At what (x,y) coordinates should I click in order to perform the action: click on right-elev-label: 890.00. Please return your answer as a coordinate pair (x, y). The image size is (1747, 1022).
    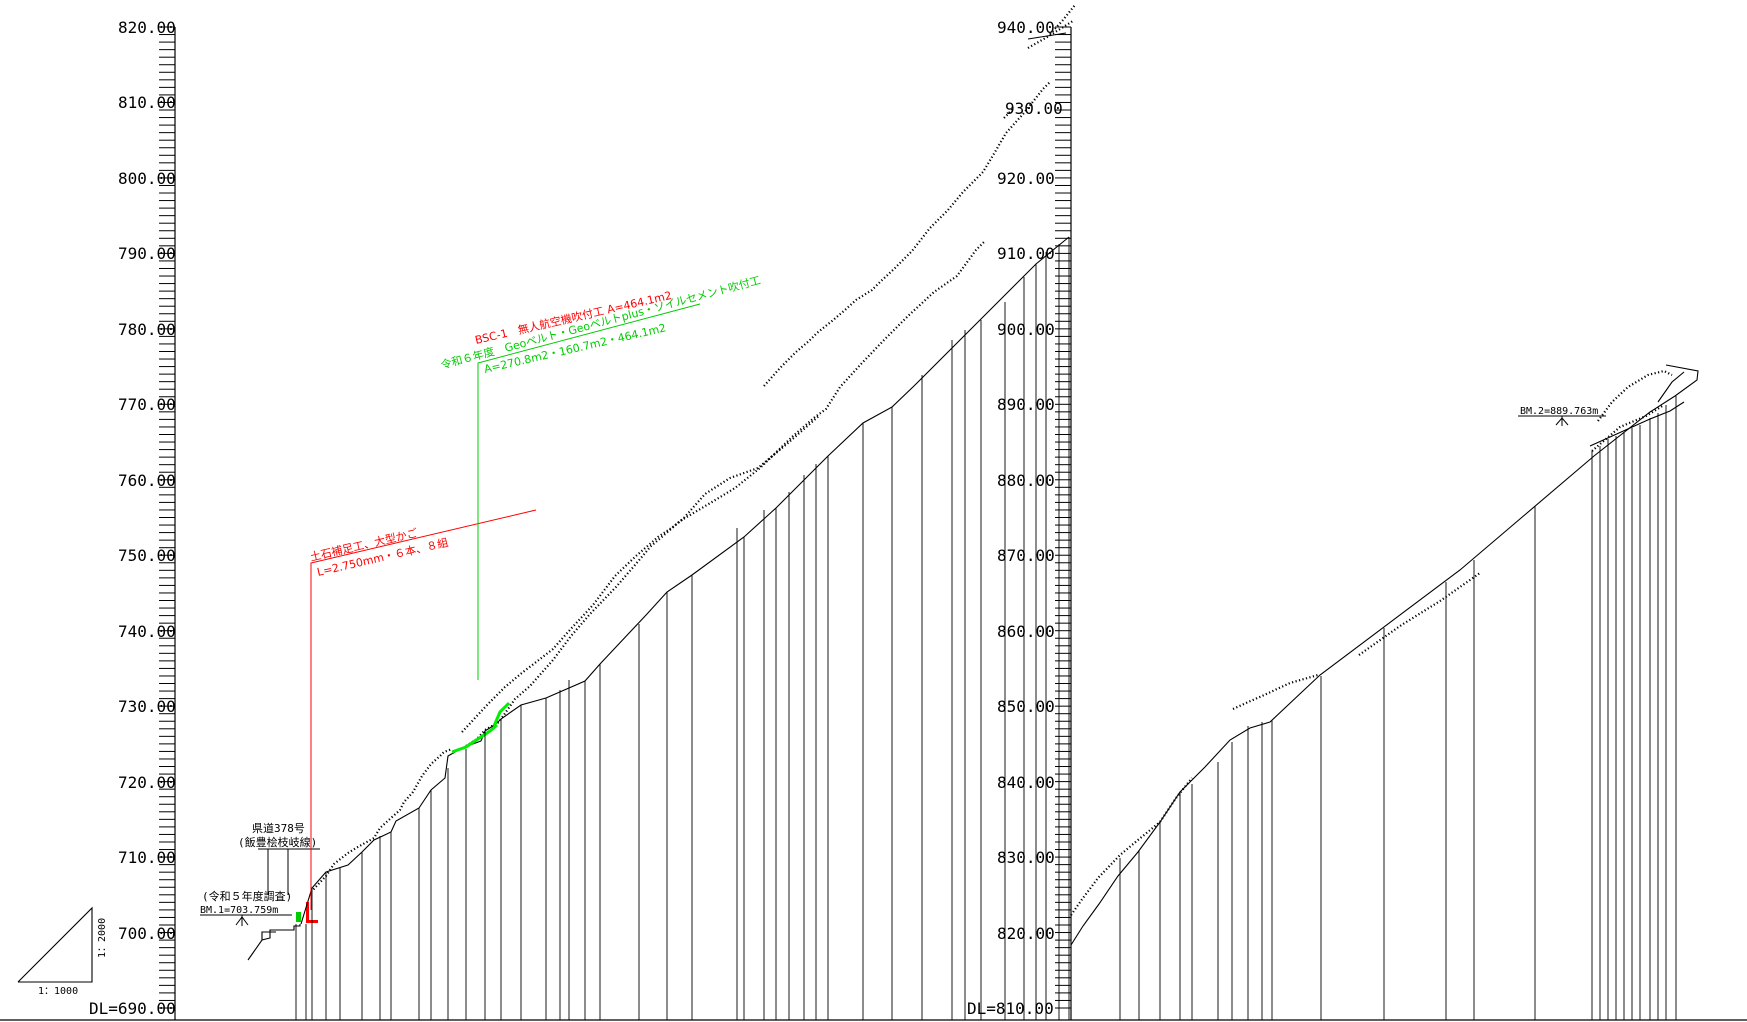
    Looking at the image, I should click on (1026, 404).